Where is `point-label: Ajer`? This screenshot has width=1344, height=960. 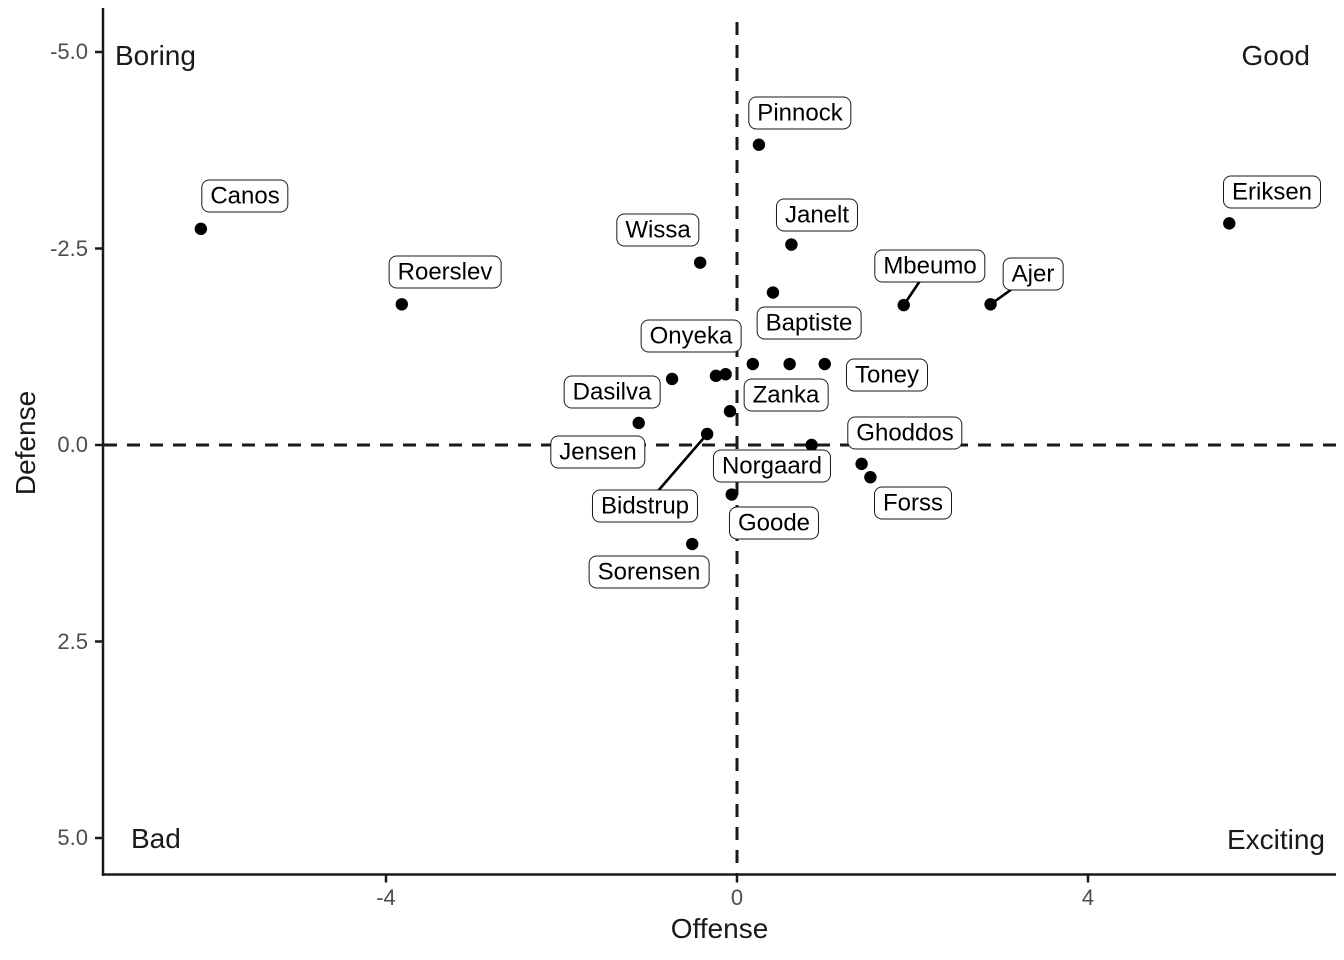
point-label: Ajer is located at coordinates (1033, 274).